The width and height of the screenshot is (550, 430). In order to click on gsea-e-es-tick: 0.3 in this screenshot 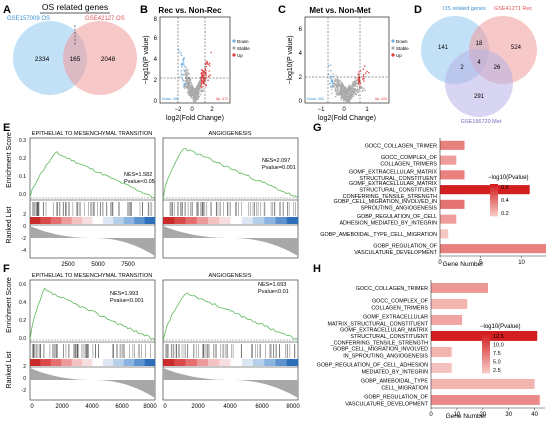, I will do `click(22, 141)`.